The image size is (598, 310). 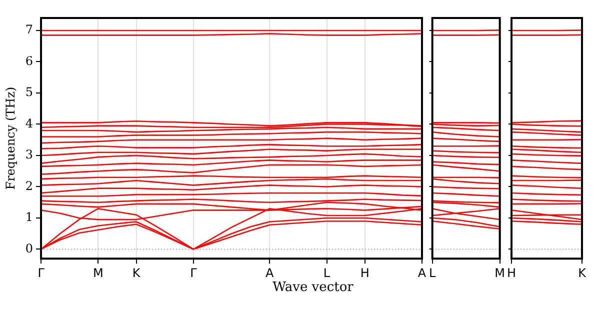 I want to click on y-tick-label: 7, so click(x=29, y=29).